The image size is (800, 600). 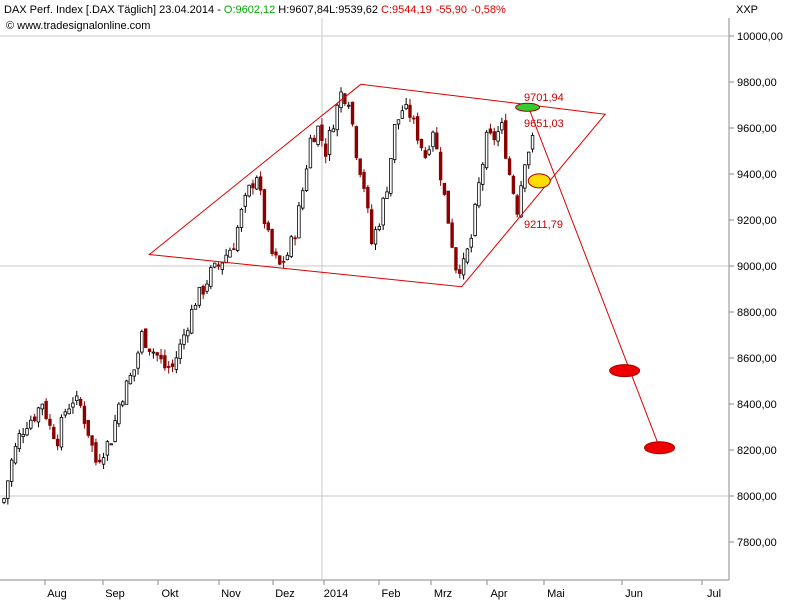 What do you see at coordinates (169, 594) in the screenshot?
I see `x-tick-label-2: Okt` at bounding box center [169, 594].